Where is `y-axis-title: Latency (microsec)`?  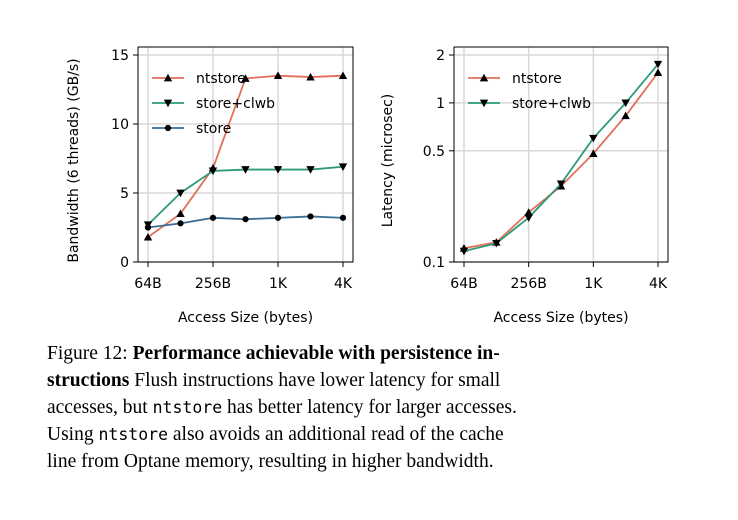
y-axis-title: Latency (microsec) is located at coordinates (388, 161).